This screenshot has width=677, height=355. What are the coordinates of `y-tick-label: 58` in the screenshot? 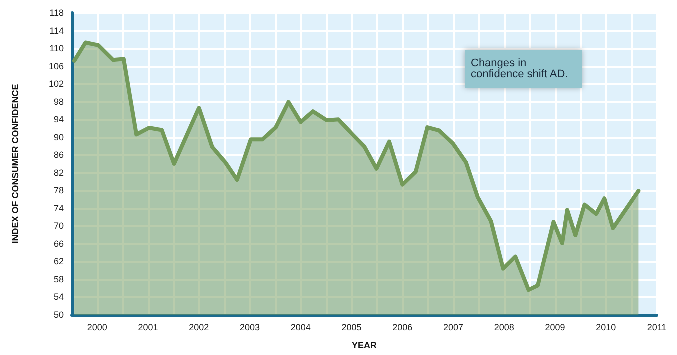 It's located at (59, 279).